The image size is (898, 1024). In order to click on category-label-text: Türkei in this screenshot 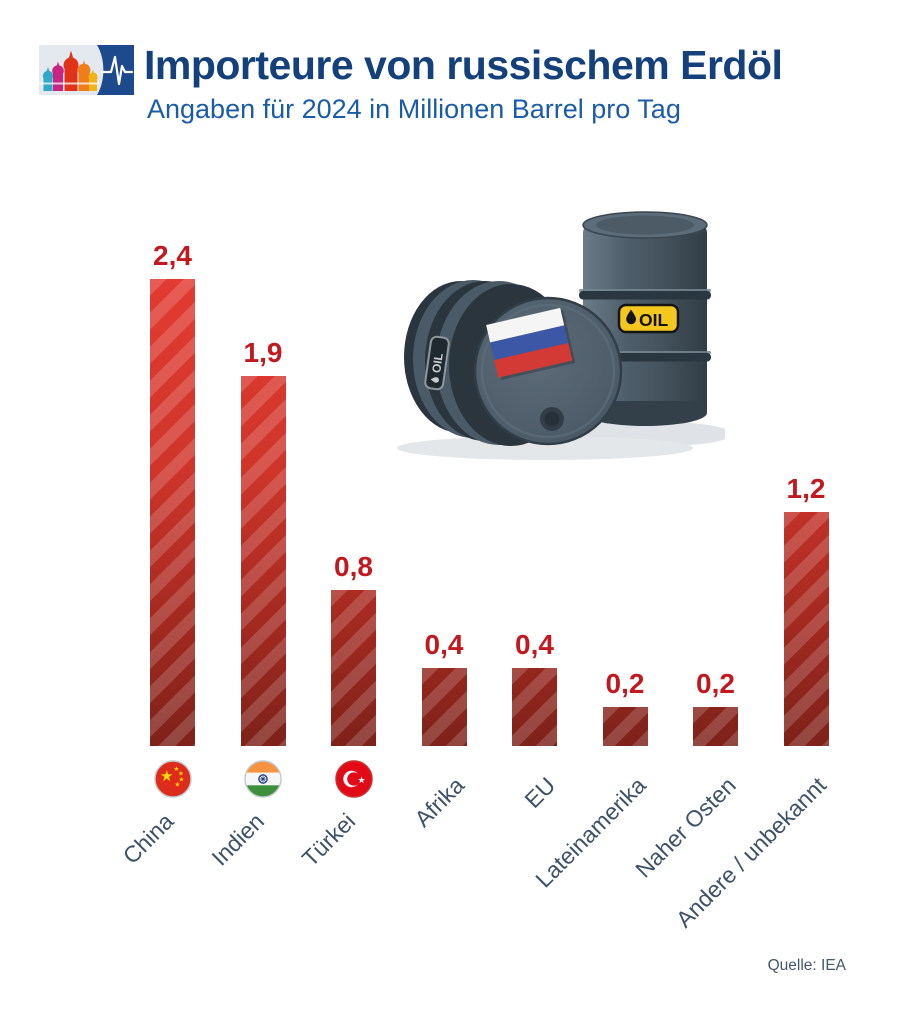, I will do `click(328, 840)`.